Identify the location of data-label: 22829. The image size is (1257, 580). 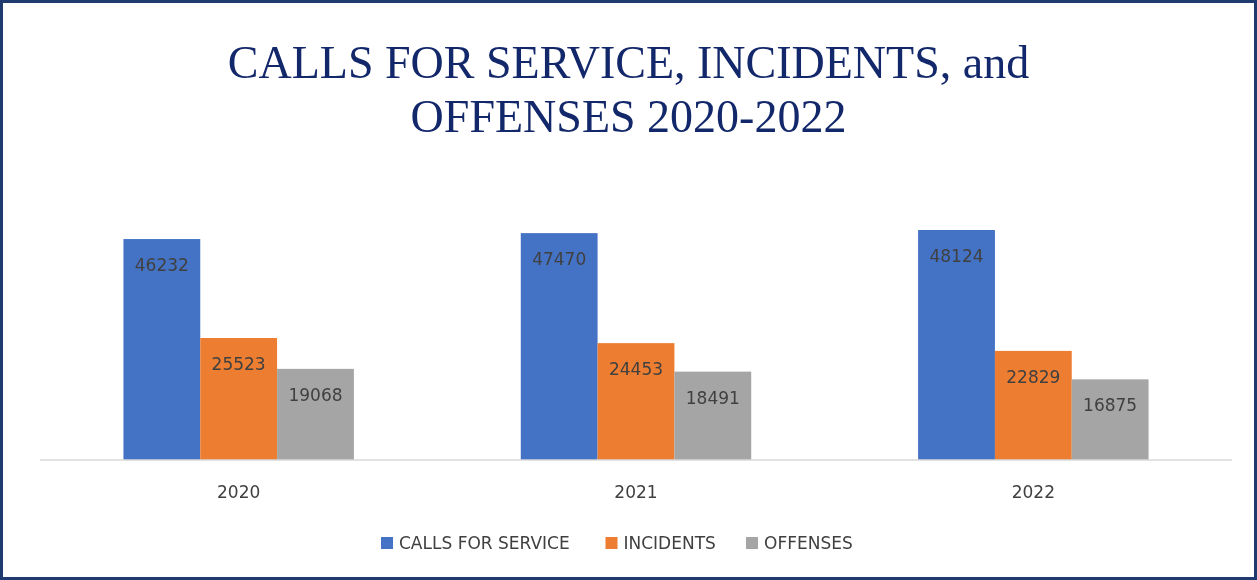
(1033, 376).